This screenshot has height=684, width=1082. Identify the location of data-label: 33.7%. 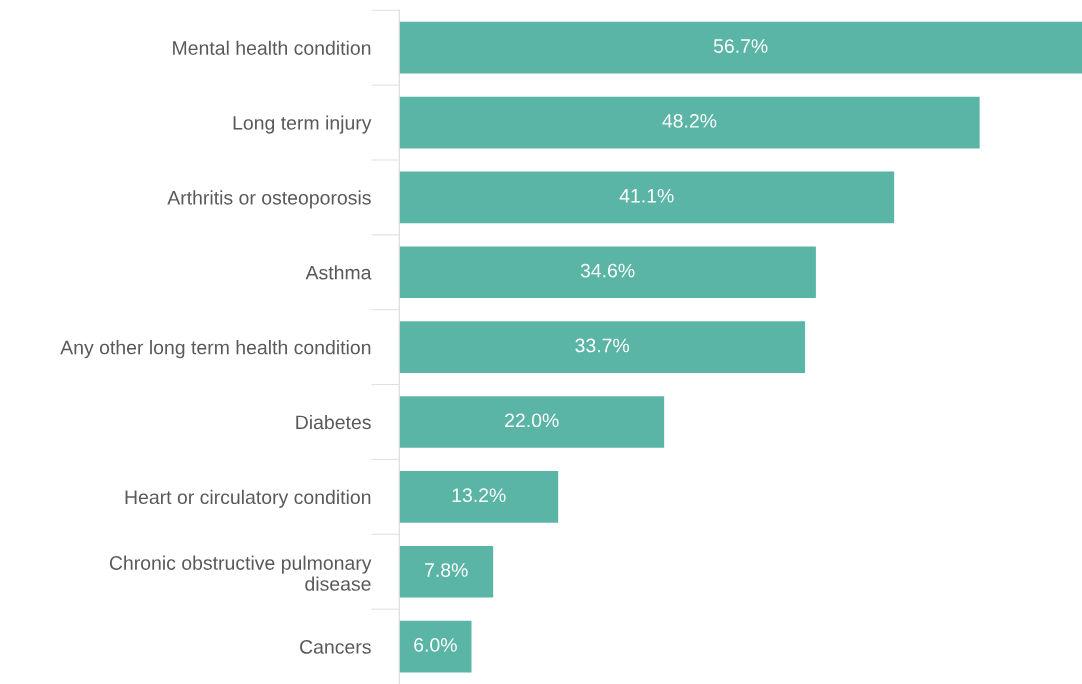
(602, 345).